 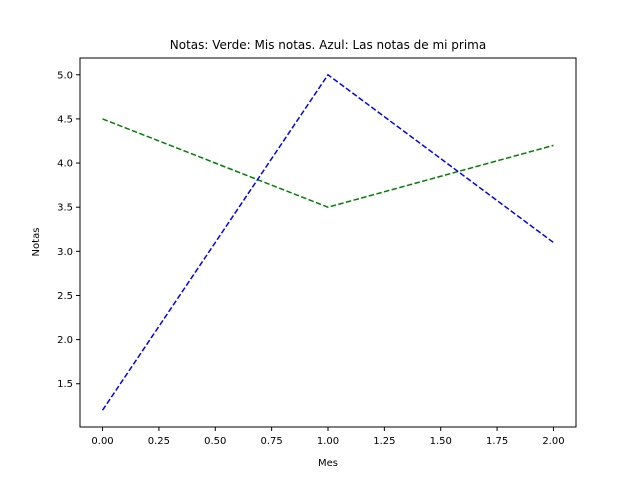 I want to click on y-tick-label: 2.0, so click(x=65, y=340).